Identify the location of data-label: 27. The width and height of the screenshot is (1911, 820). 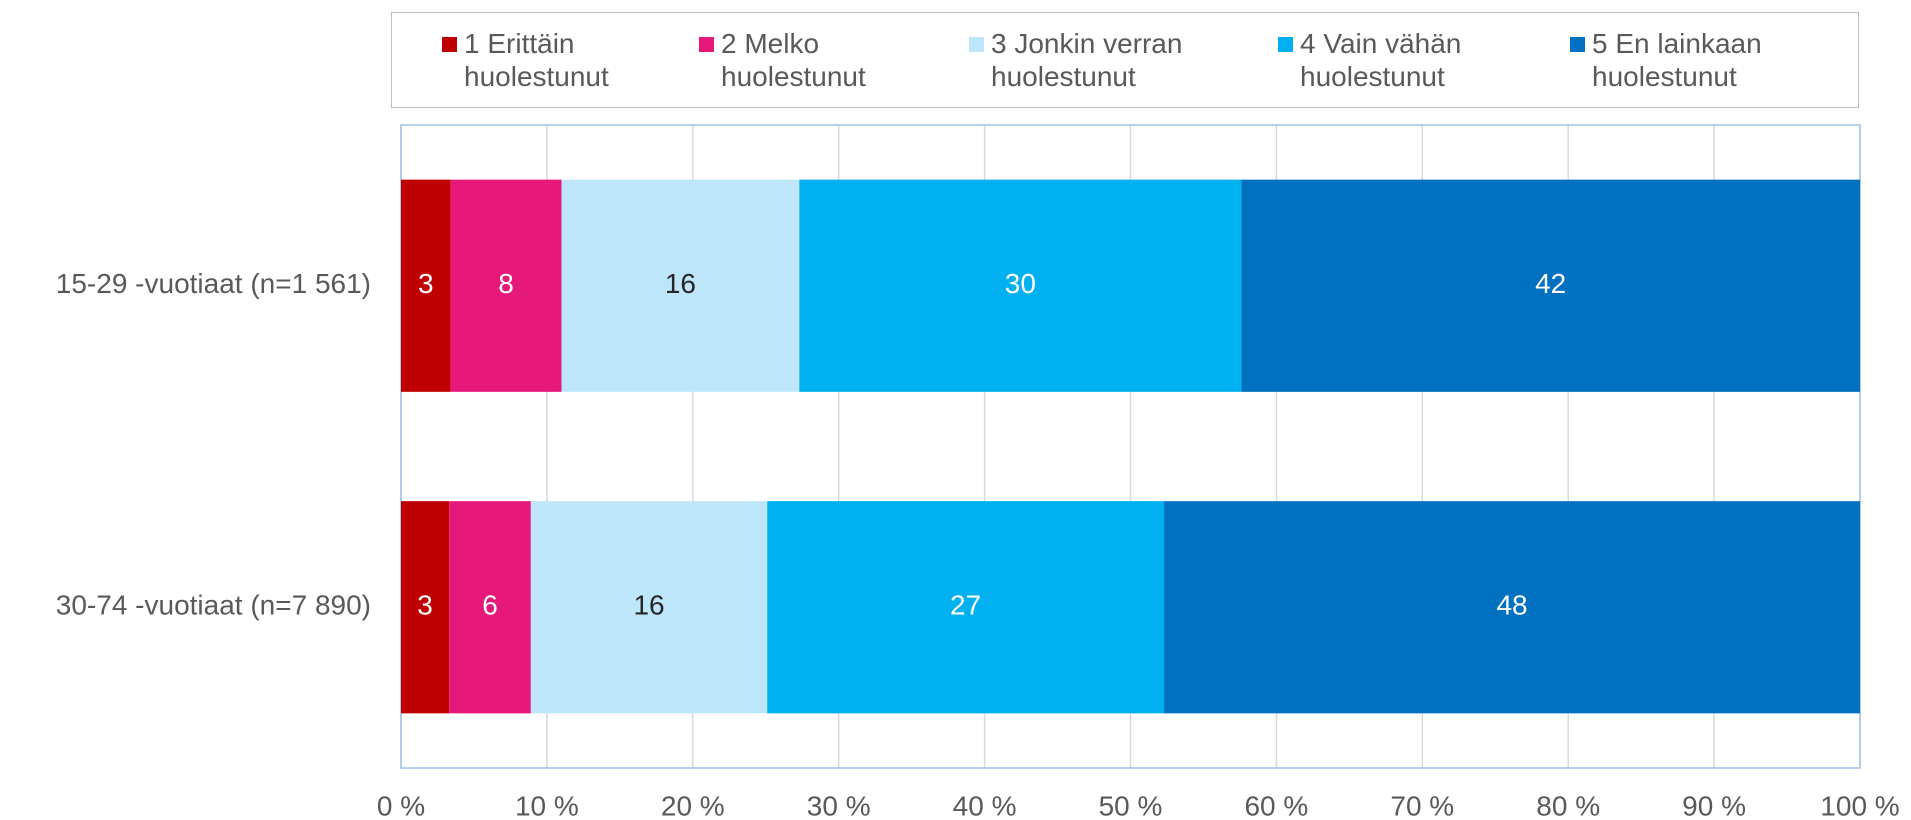
(965, 605).